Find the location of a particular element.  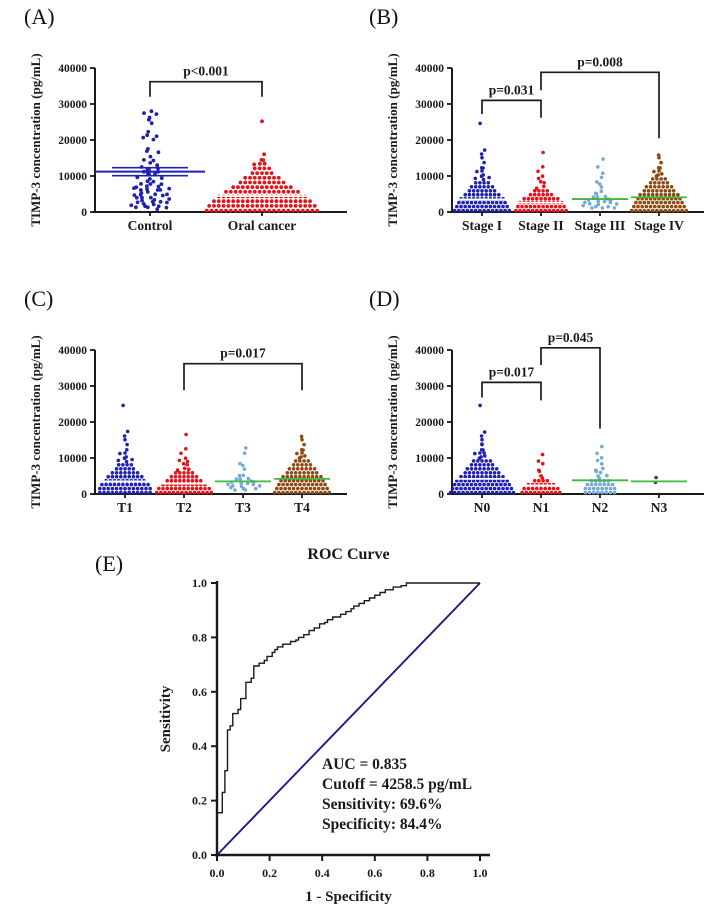

group-control-mean is located at coordinates (150, 171).